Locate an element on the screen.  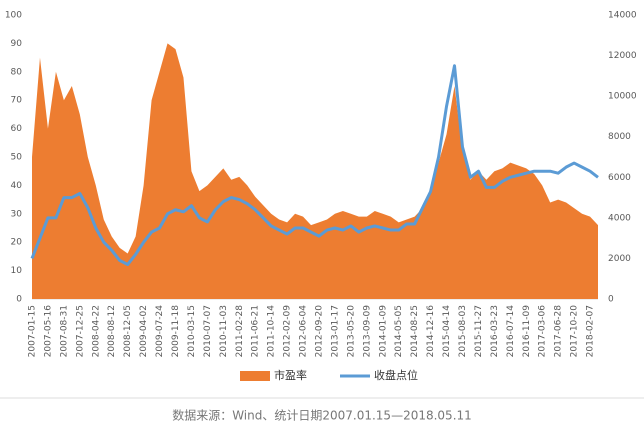
x-tick-label: 2011-02-28 is located at coordinates (240, 331).